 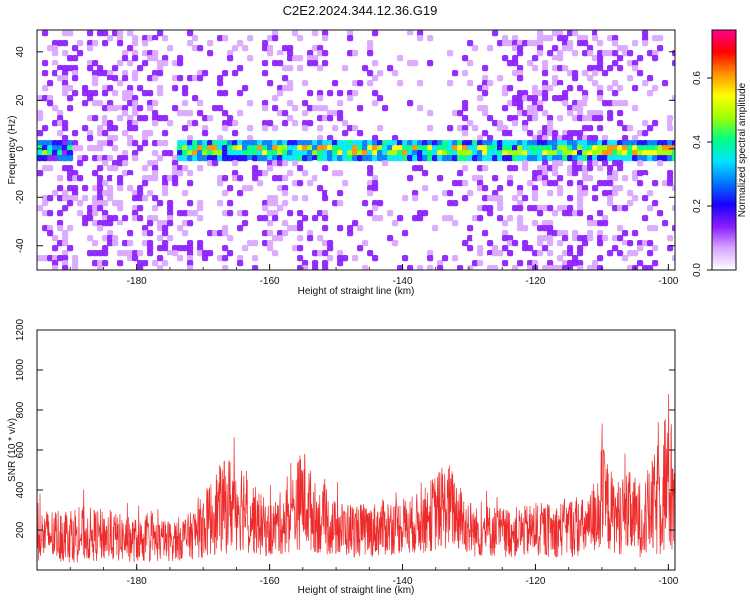 I want to click on colorbar-tick-label: 0.4, so click(x=697, y=142).